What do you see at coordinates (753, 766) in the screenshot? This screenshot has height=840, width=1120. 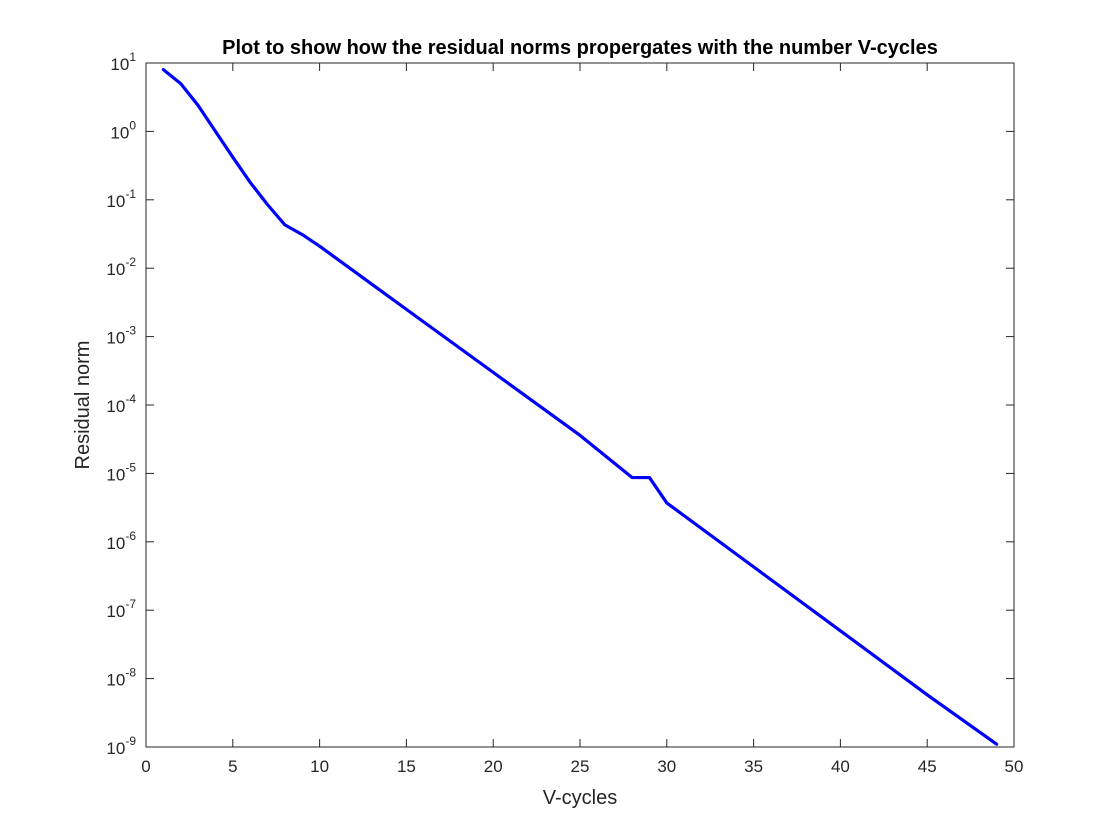 I see `x-tick-label: 35` at bounding box center [753, 766].